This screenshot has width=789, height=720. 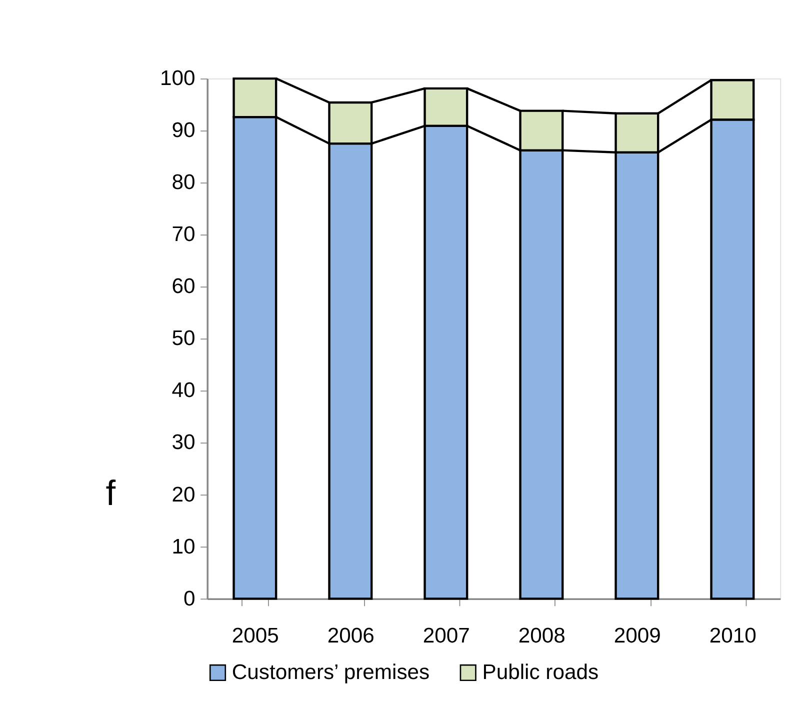 What do you see at coordinates (184, 130) in the screenshot?
I see `y-tick-label: 90` at bounding box center [184, 130].